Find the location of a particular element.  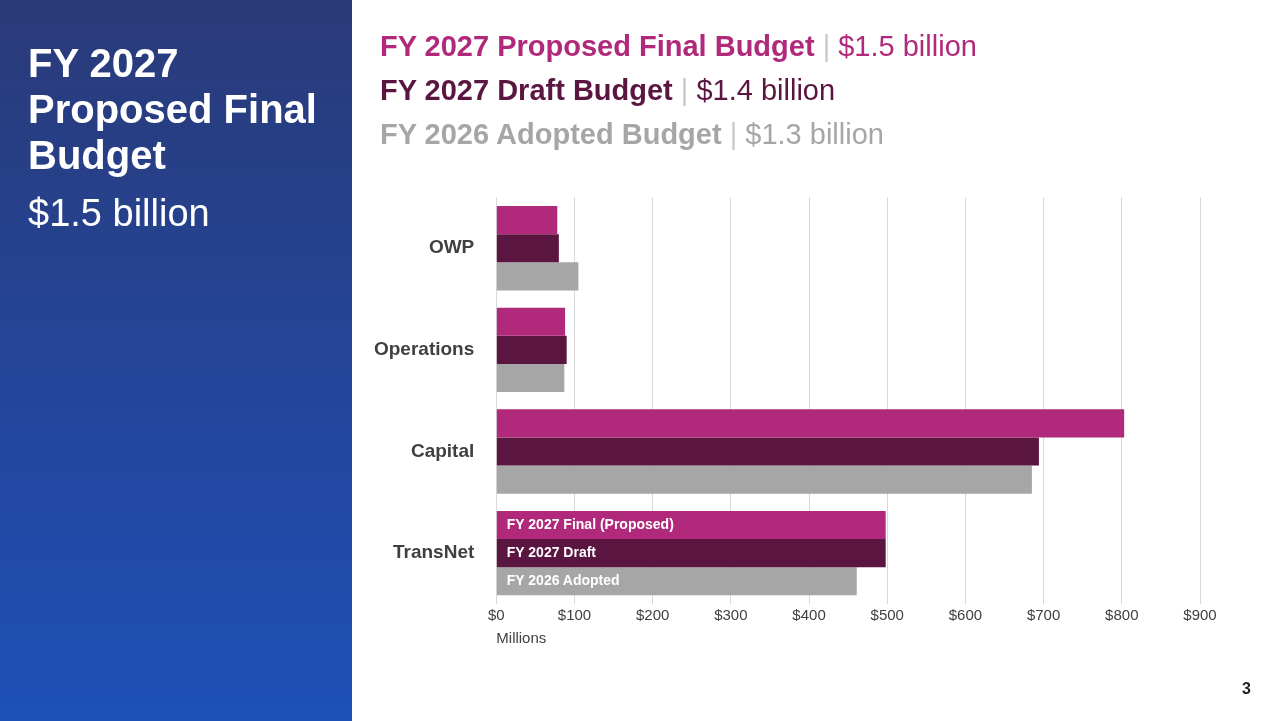

x-tick-label: $100 is located at coordinates (574, 615).